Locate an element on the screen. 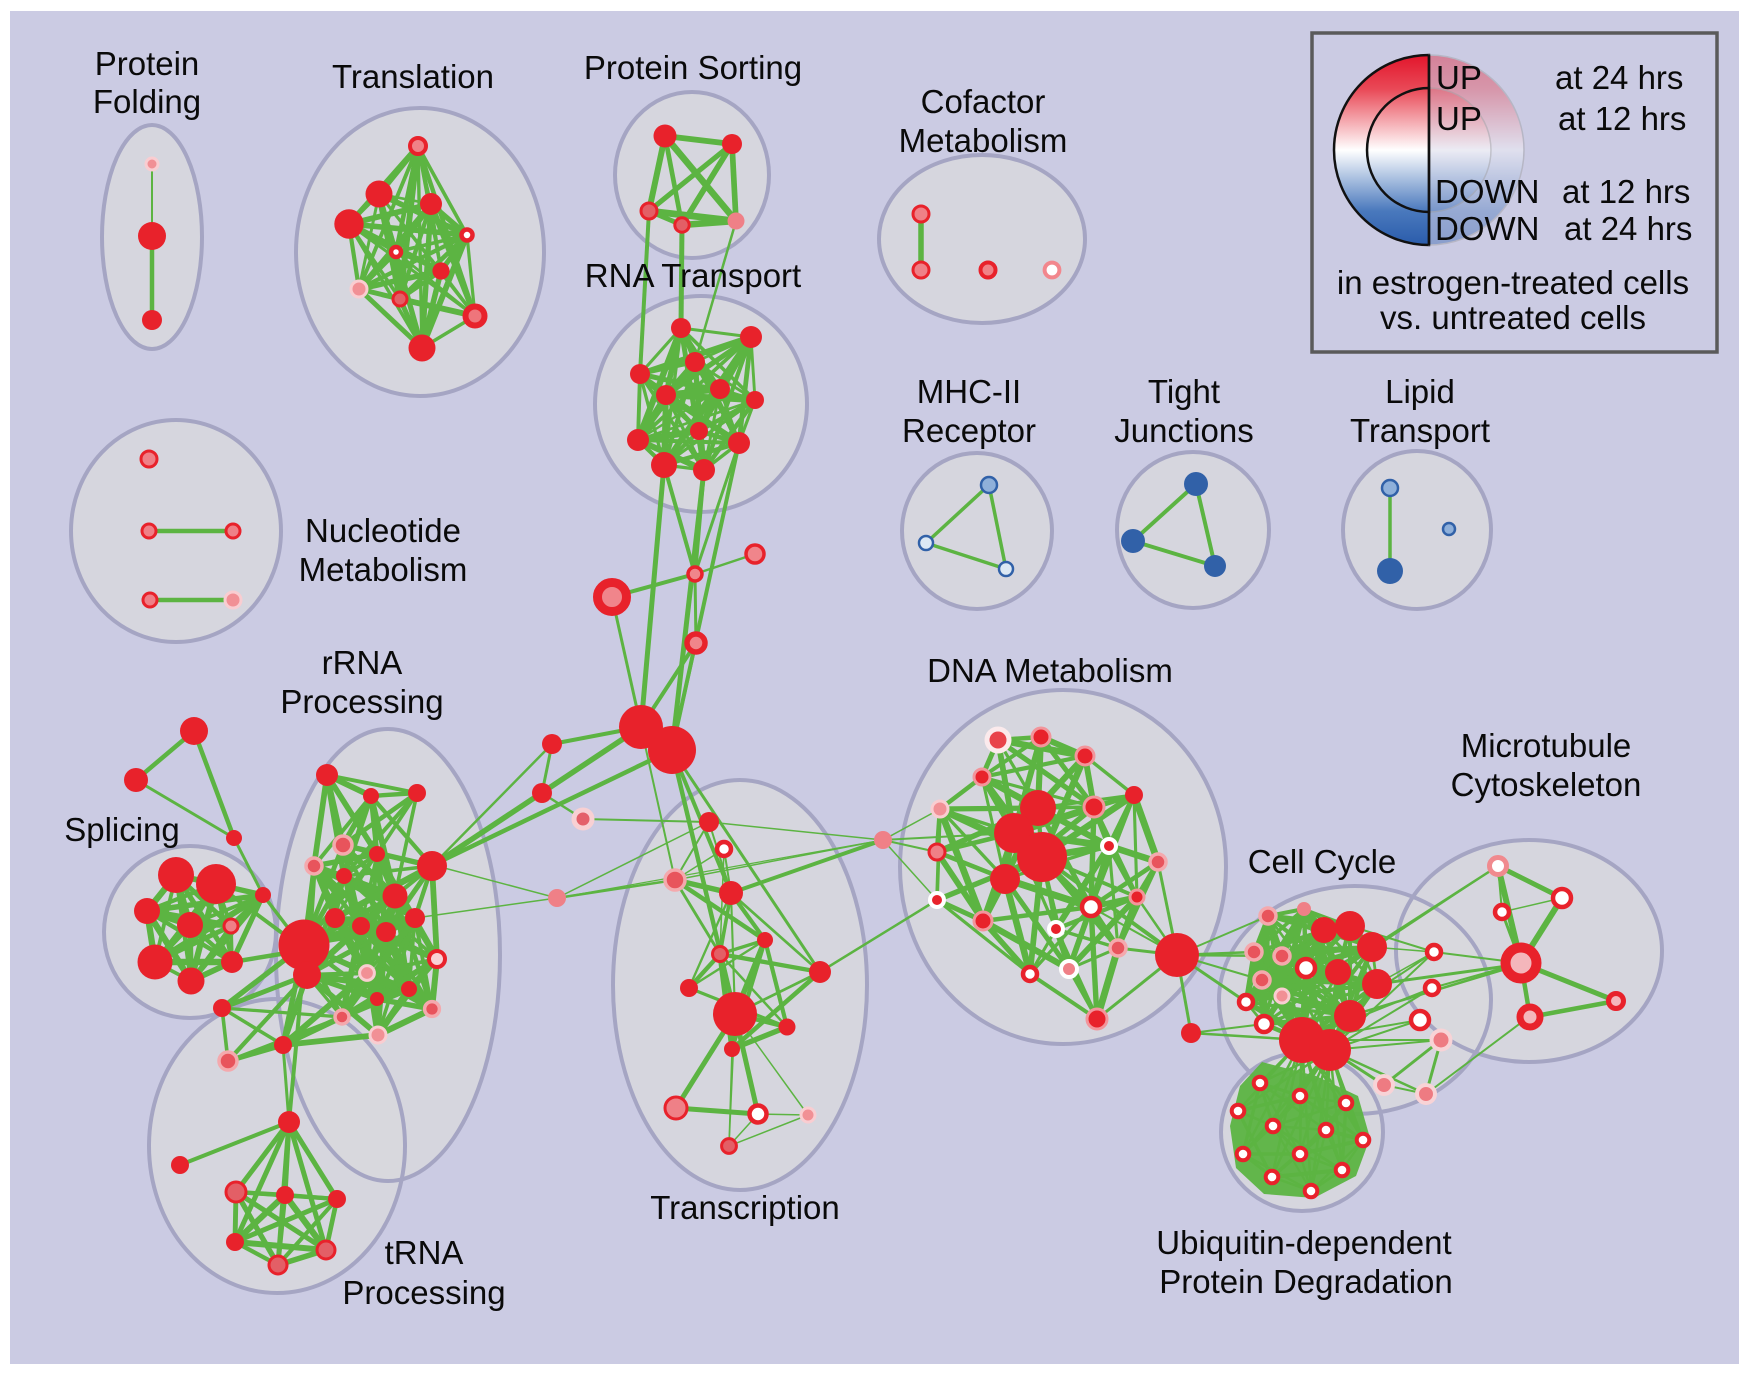 This screenshot has width=1750, height=1381. svg-text: rRNA is located at coordinates (362, 662).